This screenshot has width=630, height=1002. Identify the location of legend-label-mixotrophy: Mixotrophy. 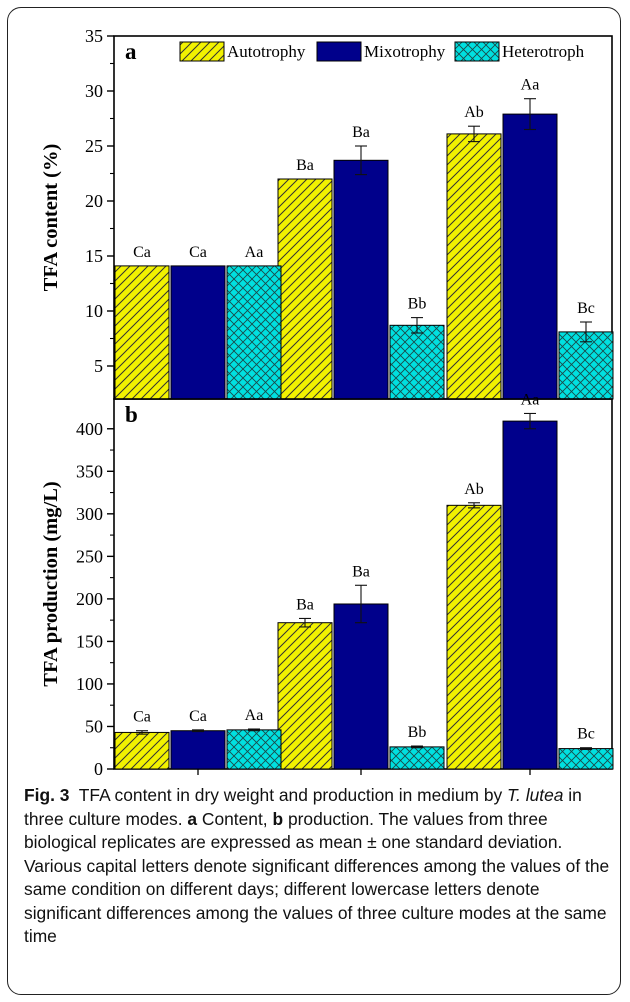
(405, 51).